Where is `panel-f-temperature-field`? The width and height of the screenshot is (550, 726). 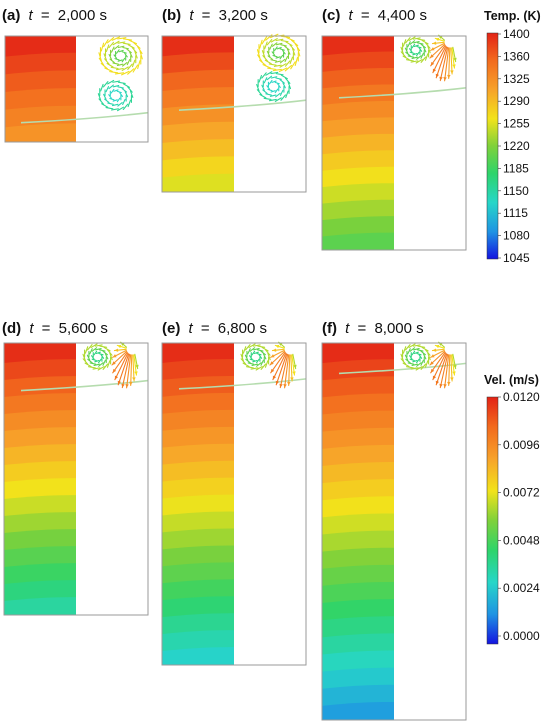 panel-f-temperature-field is located at coordinates (358, 531).